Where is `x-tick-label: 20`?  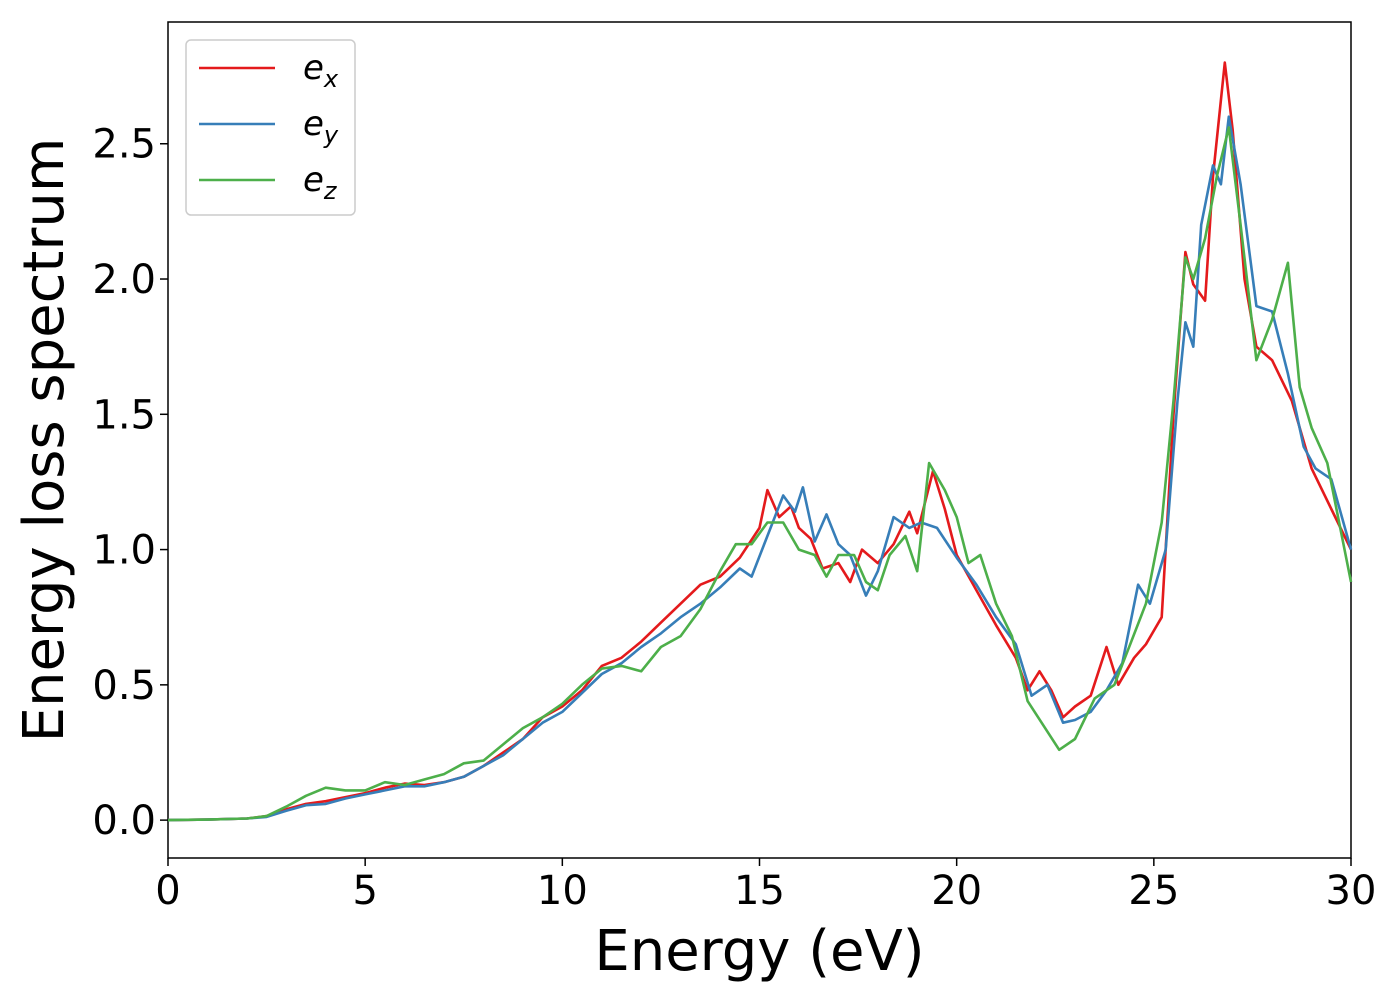
x-tick-label: 20 is located at coordinates (956, 891).